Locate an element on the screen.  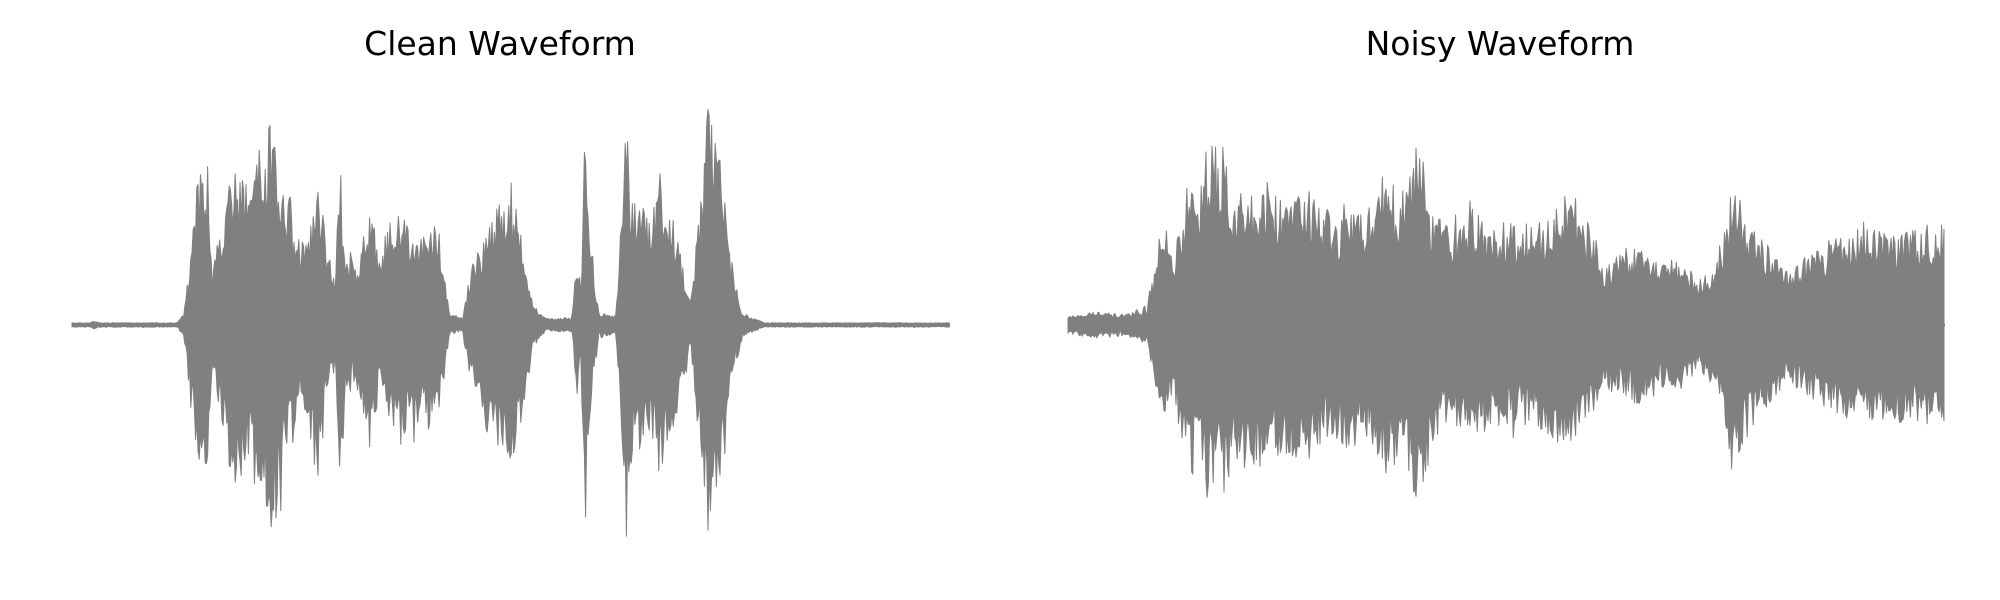
clean-waveform-title: Clean Waveform is located at coordinates (500, 43).